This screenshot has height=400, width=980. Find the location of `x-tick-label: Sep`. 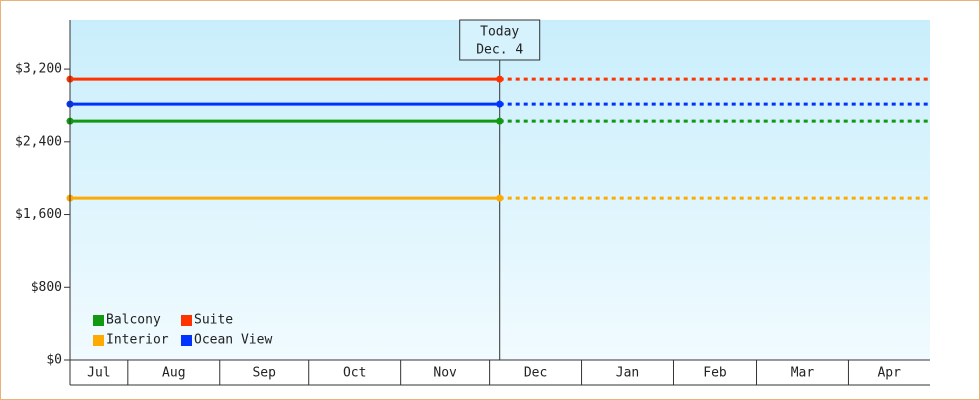

x-tick-label: Sep is located at coordinates (264, 373).